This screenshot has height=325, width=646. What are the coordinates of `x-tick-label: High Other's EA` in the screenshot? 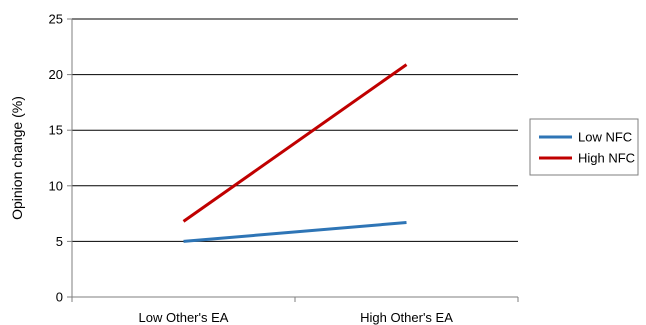 It's located at (406, 317).